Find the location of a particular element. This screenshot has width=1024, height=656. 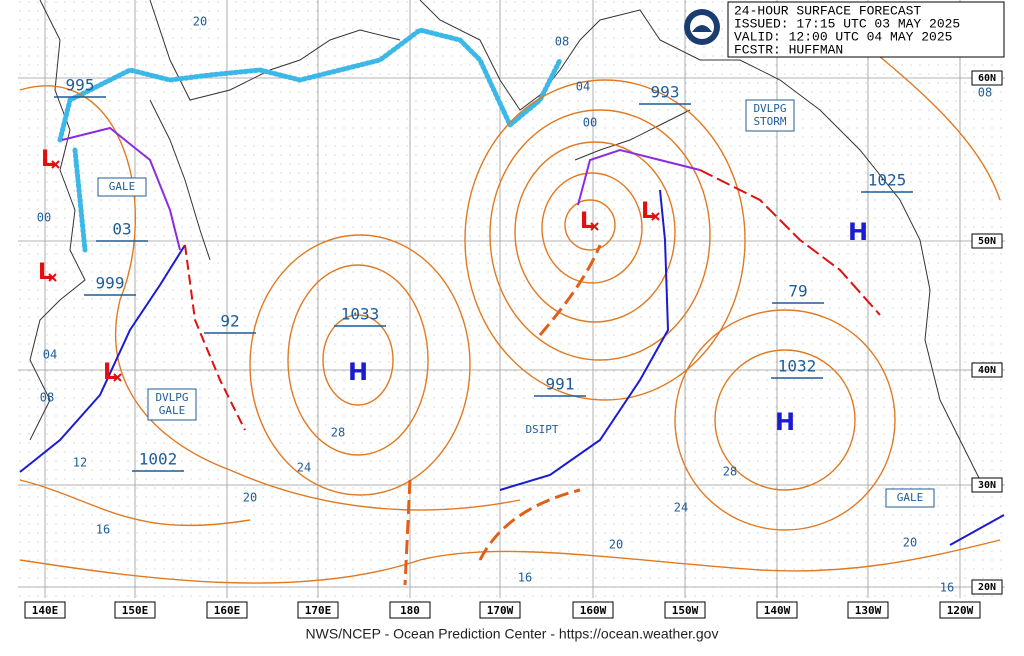

lon-label: 150W is located at coordinates (685, 610).